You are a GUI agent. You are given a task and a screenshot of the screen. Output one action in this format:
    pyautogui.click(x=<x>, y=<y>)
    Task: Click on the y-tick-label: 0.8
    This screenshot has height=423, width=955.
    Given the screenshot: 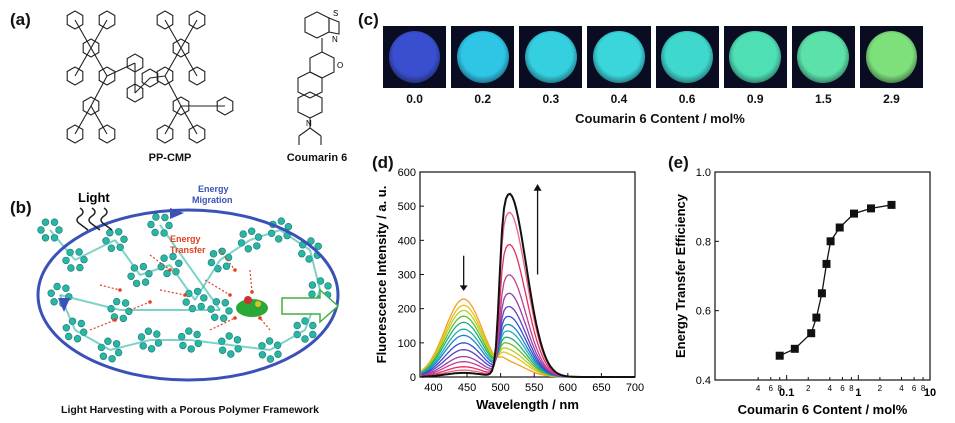 What is the action you would take?
    pyautogui.click(x=703, y=242)
    